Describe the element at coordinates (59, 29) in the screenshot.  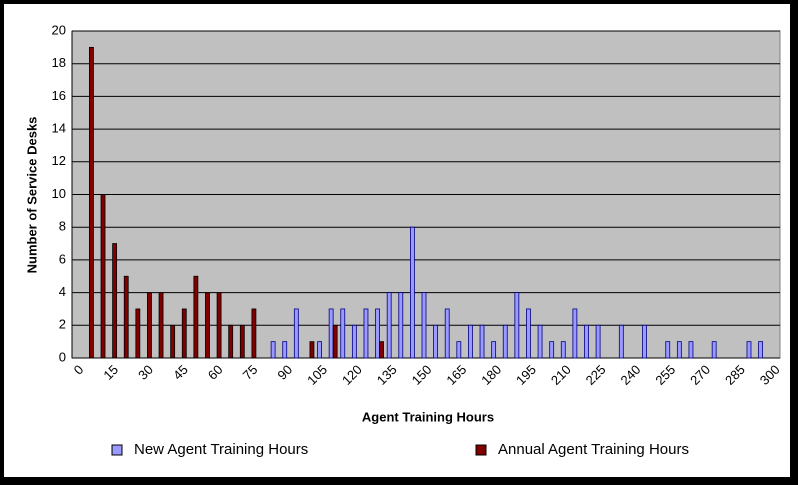
I see `y-tick-label: 20` at that location.